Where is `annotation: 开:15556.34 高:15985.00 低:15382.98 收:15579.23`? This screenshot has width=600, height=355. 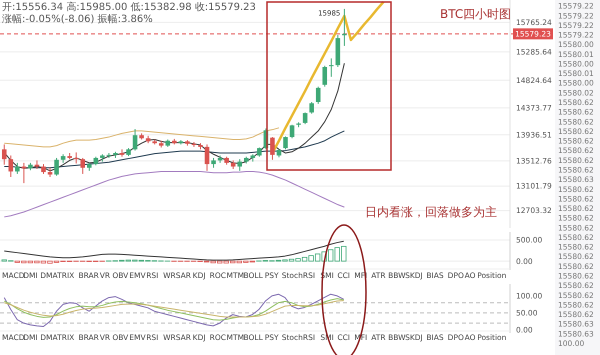
annotation: 开:15556.34 高:15985.00 低:15382.98 收:15579.23 is located at coordinates (129, 7).